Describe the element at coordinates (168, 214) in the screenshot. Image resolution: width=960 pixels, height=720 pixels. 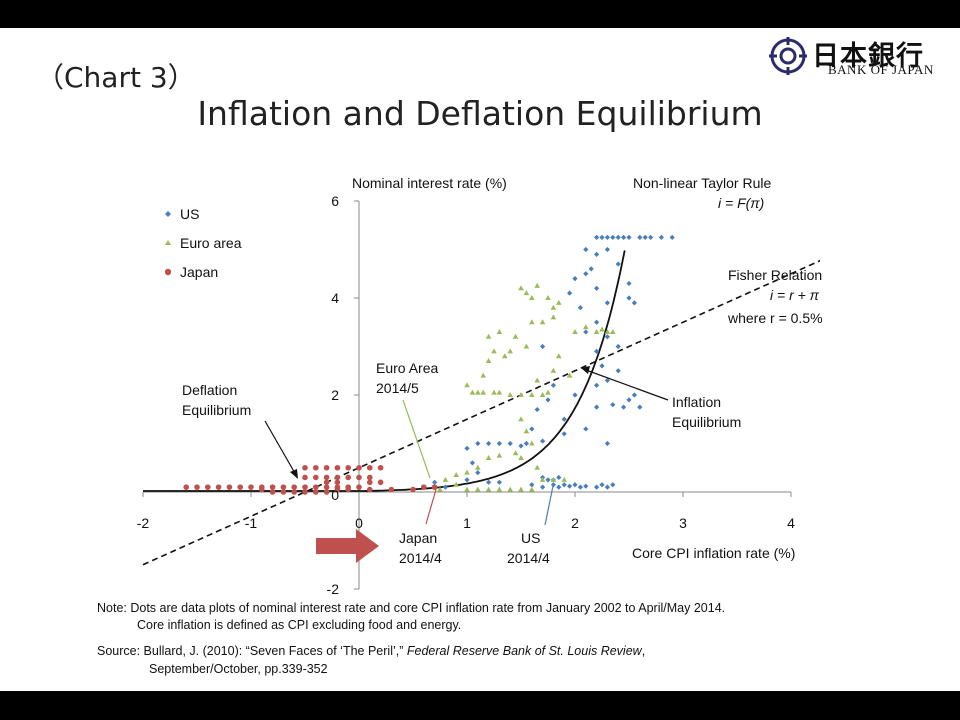
I see `legend-us-marker` at that location.